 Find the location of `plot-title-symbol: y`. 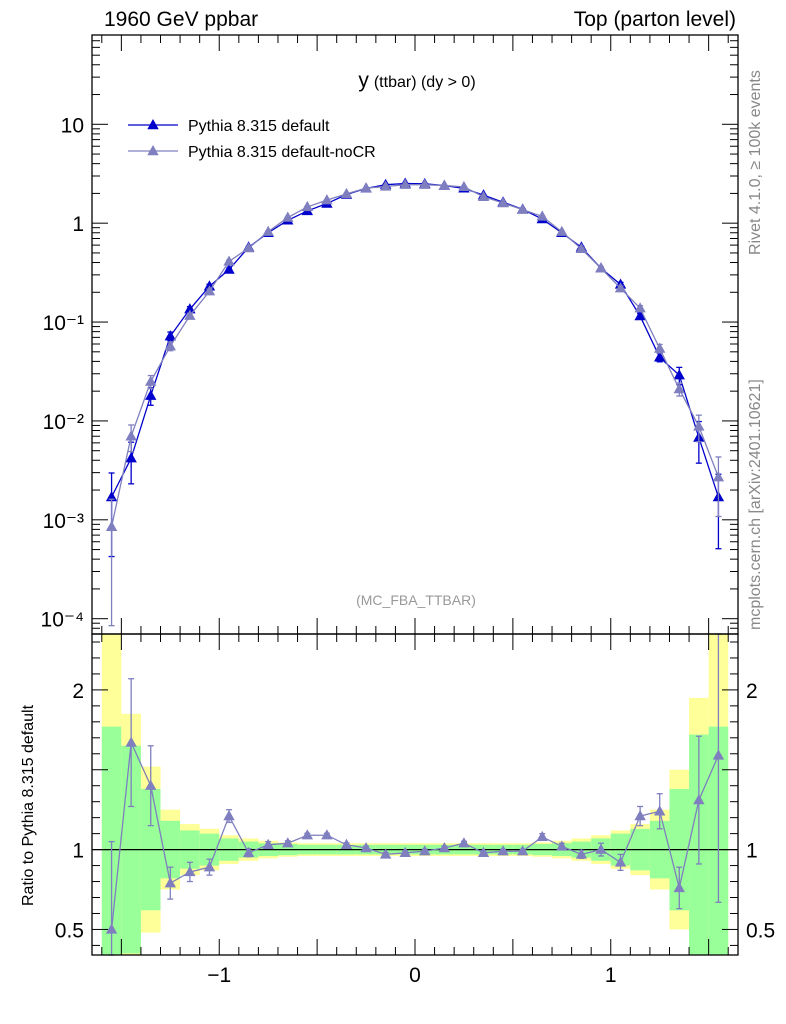

plot-title-symbol: y is located at coordinates (363, 80).